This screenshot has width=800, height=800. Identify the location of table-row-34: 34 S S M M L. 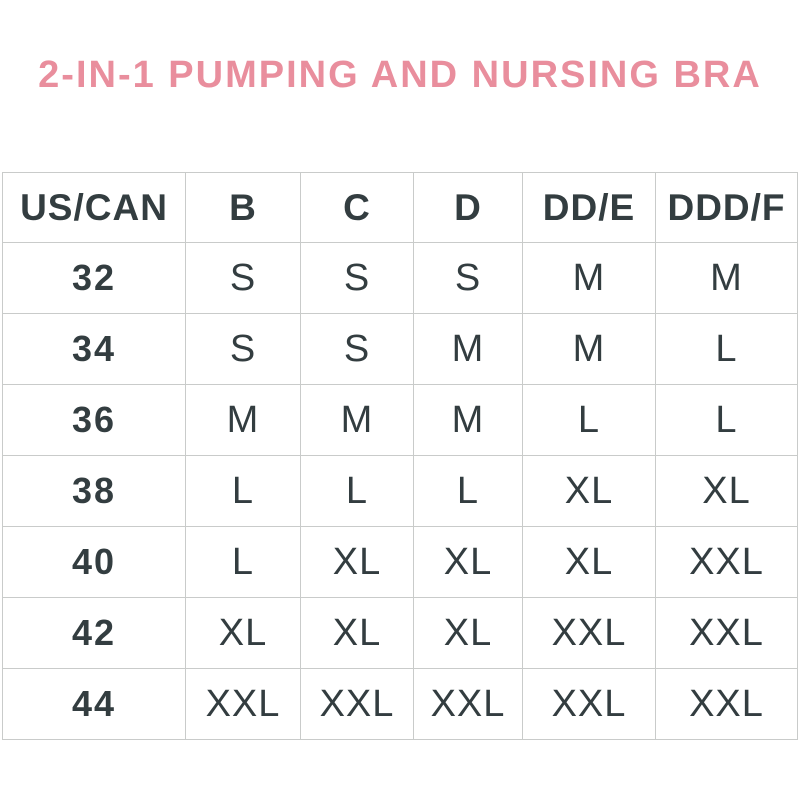
(400, 349).